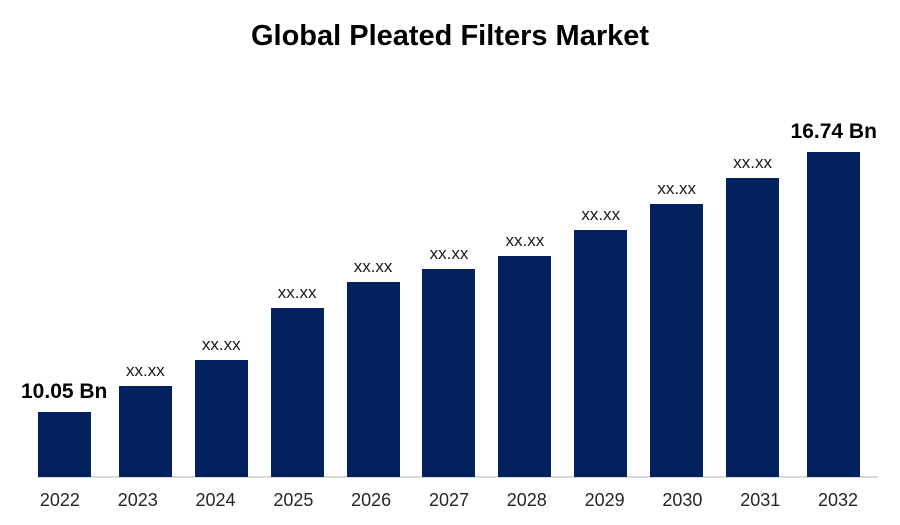 The height and width of the screenshot is (525, 900). I want to click on bar-2028, so click(525, 366).